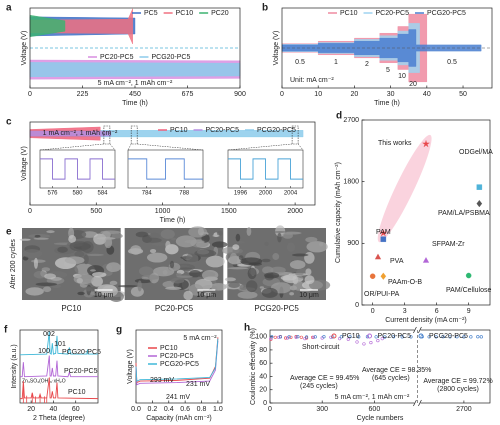 This screenshot has width=500, height=425. Describe the element at coordinates (188, 94) in the screenshot. I see `x-tick-label: 675` at that location.